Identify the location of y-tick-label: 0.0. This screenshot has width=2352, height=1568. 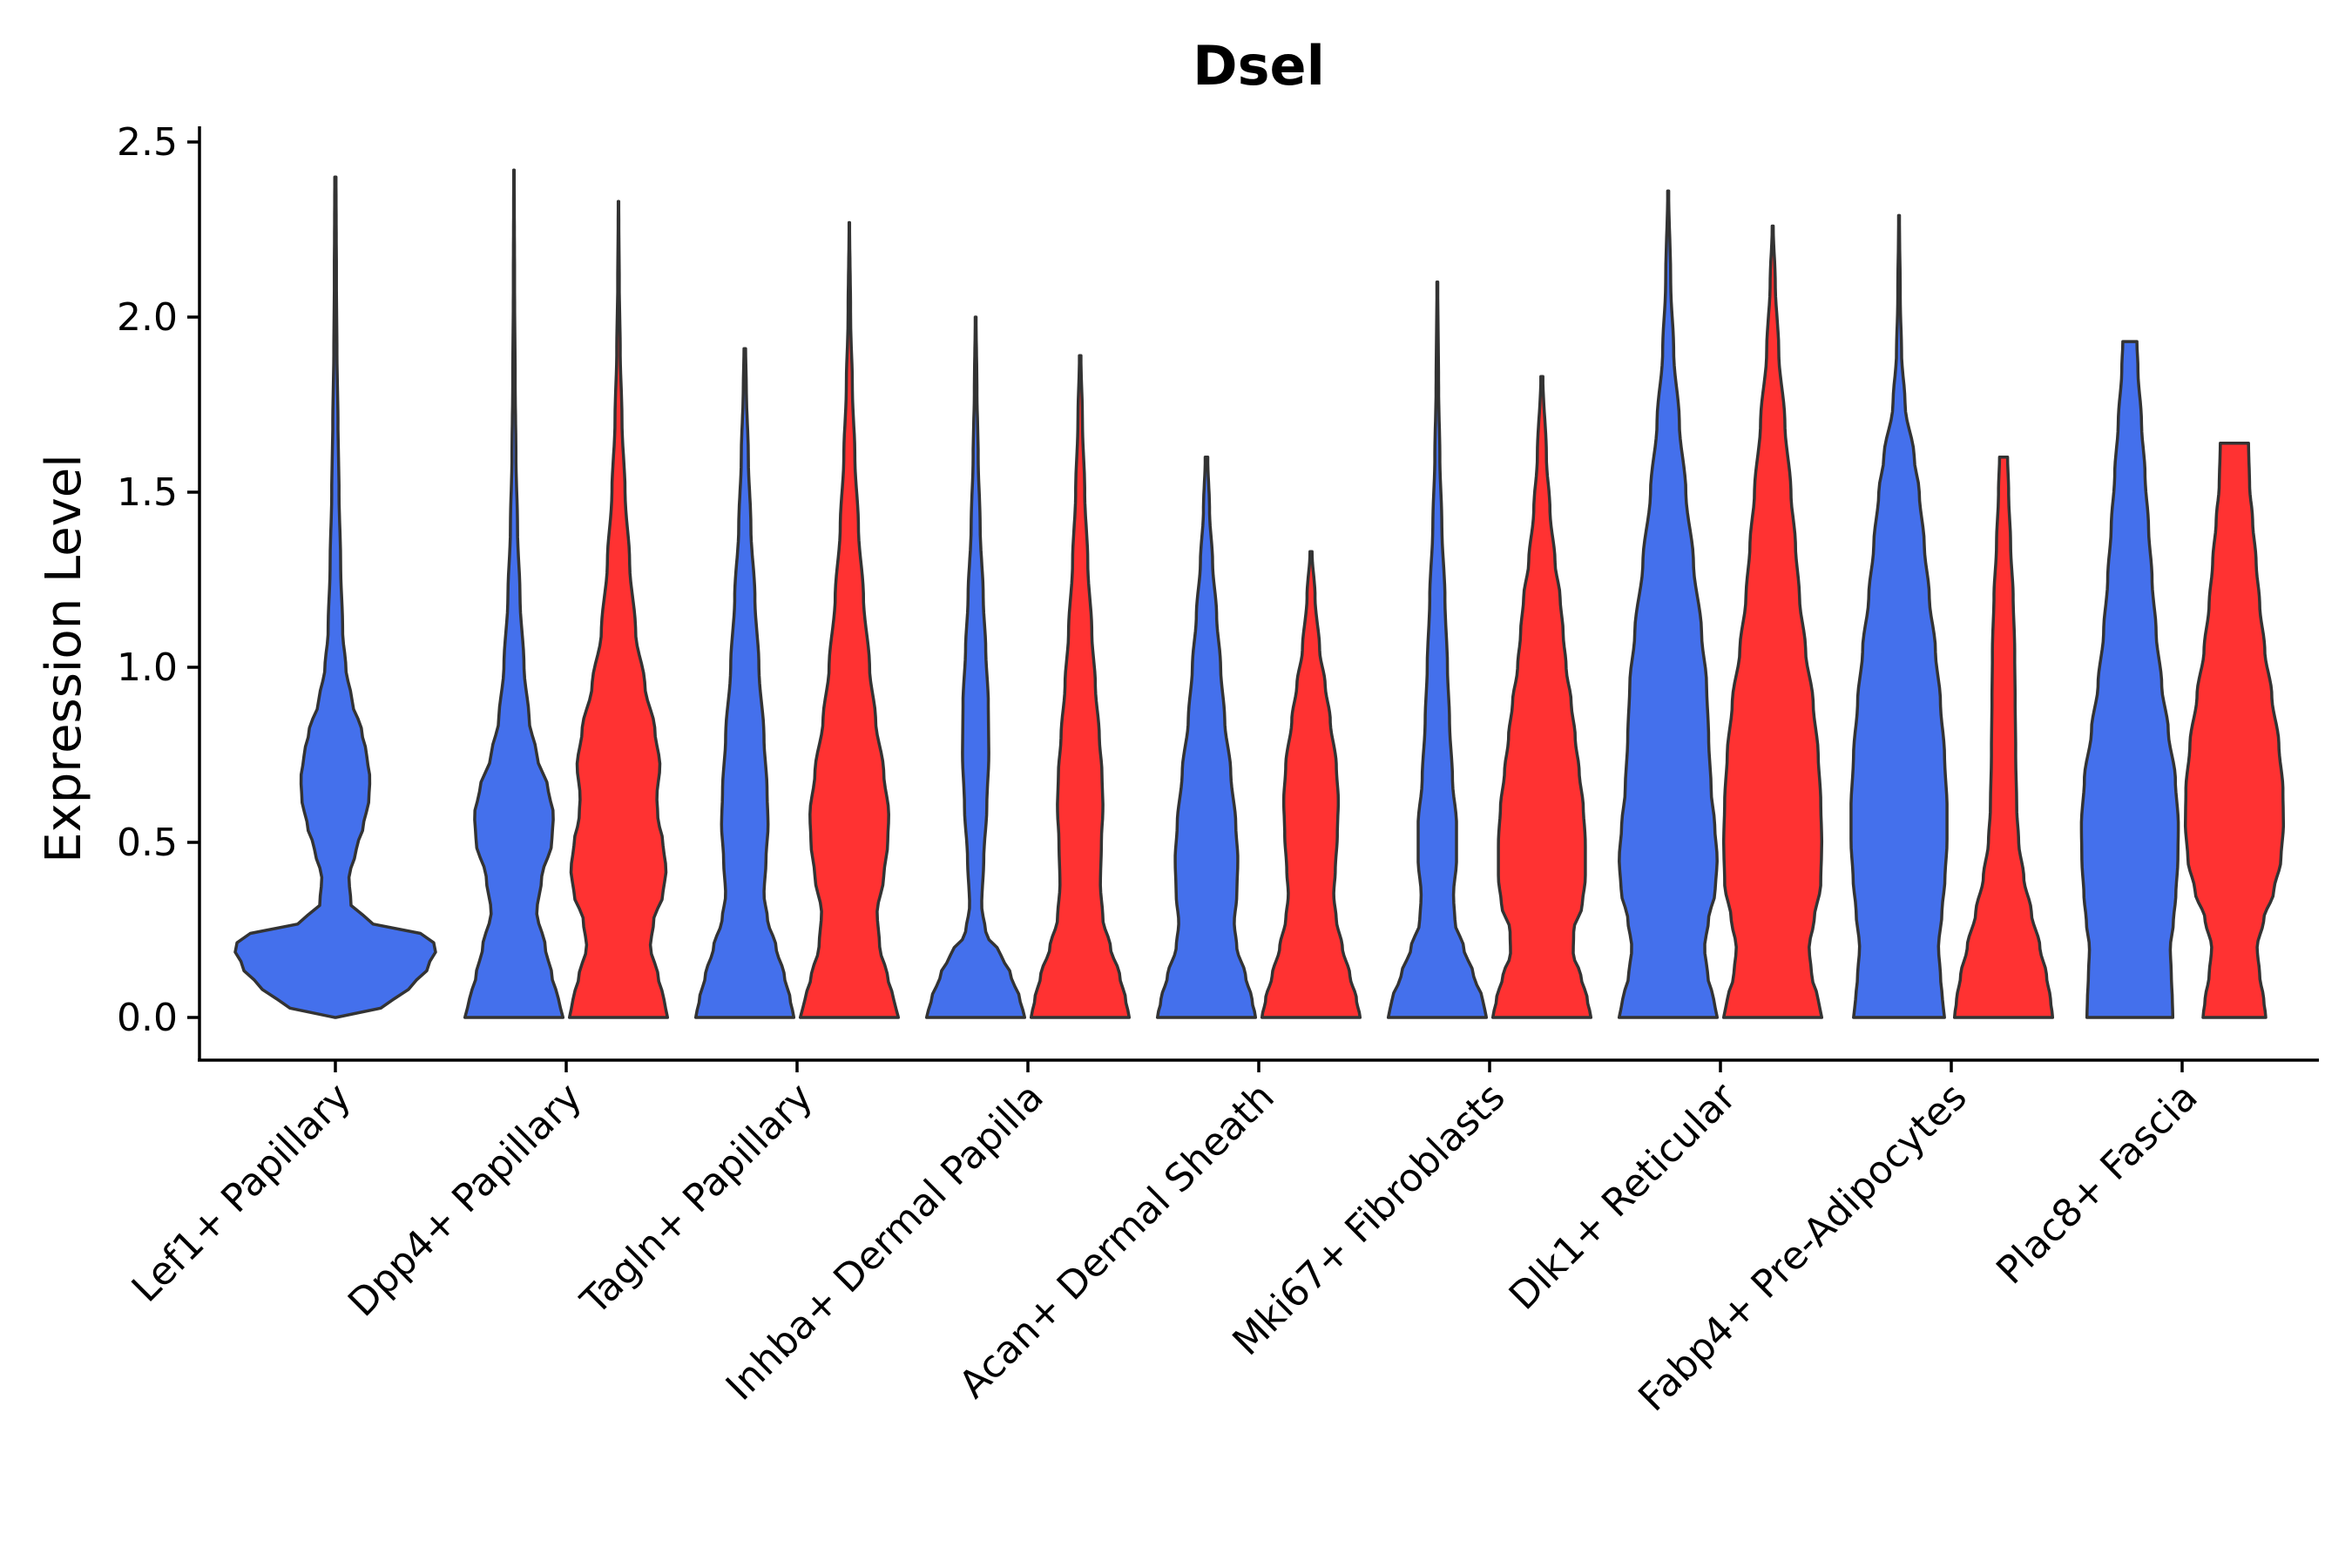
(147, 1018).